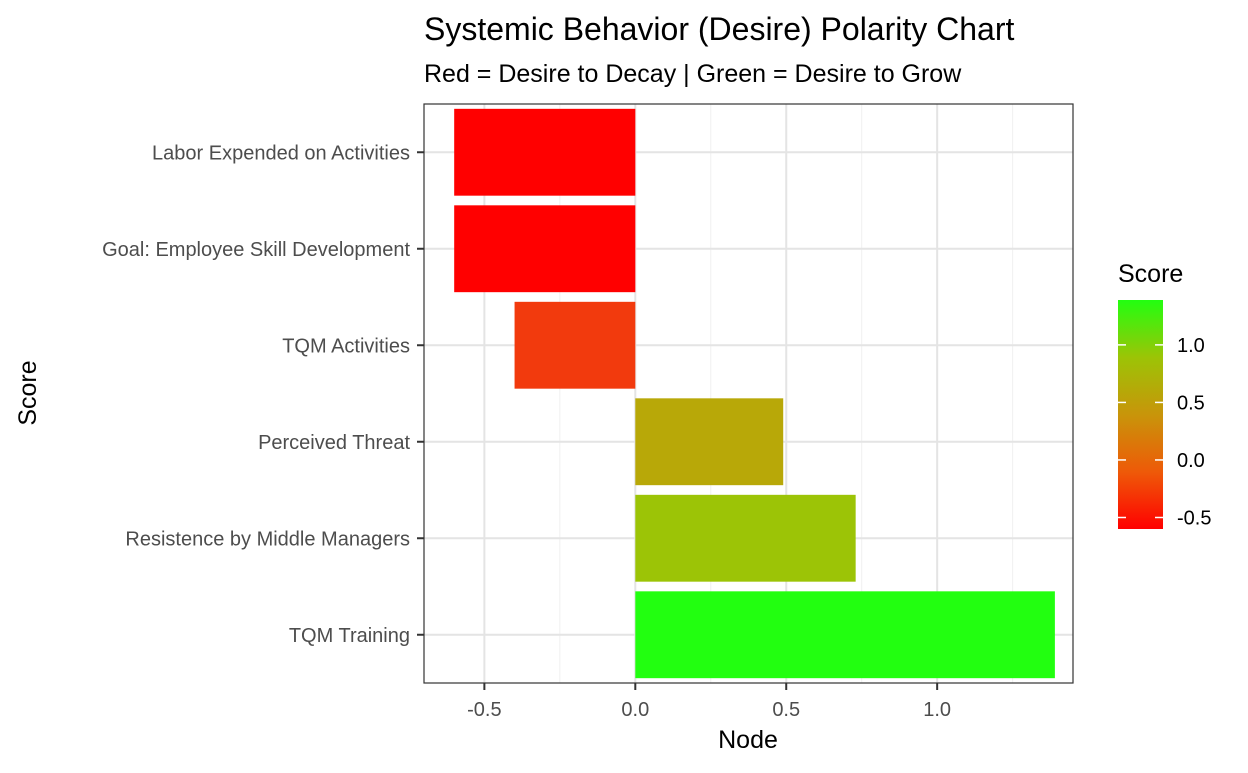 Image resolution: width=1248 pixels, height=773 pixels. What do you see at coordinates (709, 702) in the screenshot?
I see `x-axis: -0.5 0.0 0.5 1.0` at bounding box center [709, 702].